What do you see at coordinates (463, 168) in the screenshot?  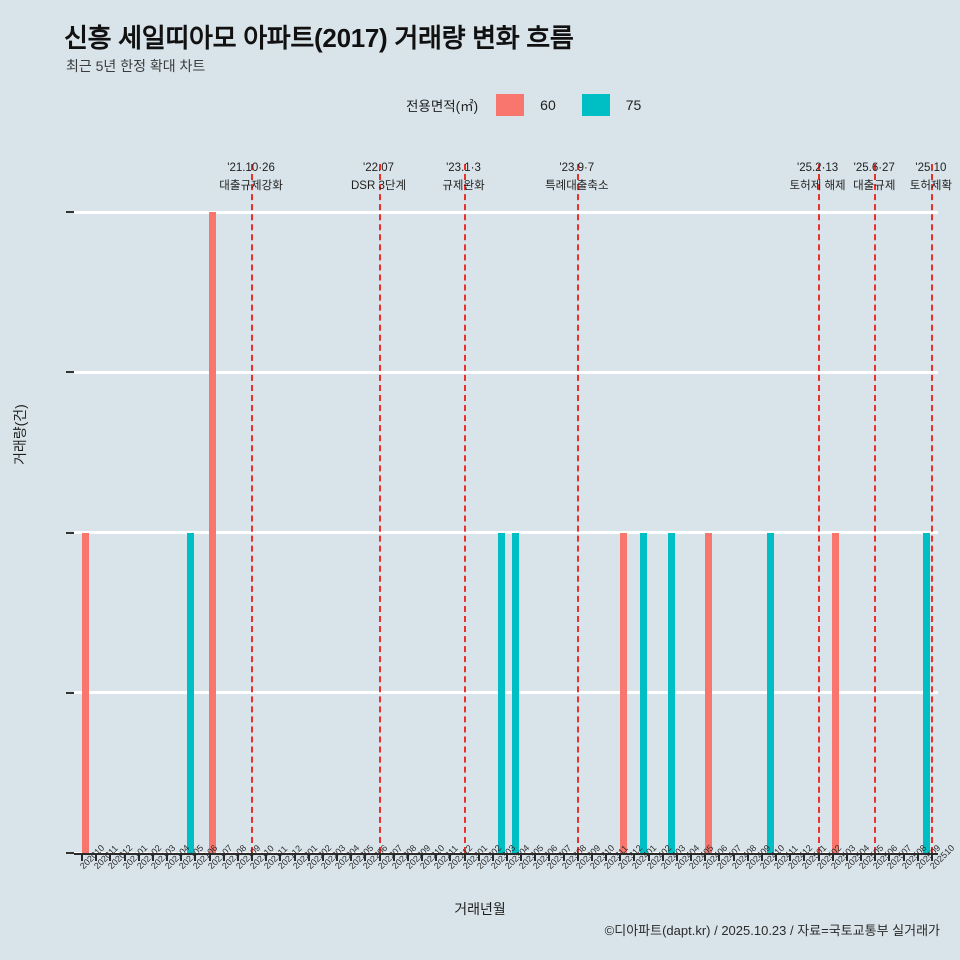 I see `event-date: '23.1·3` at bounding box center [463, 168].